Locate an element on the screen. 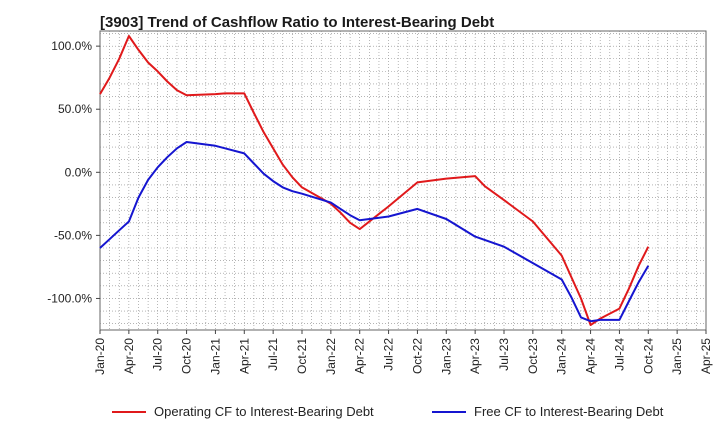 The width and height of the screenshot is (720, 440). x-tick-label: Oct-24 is located at coordinates (648, 356).